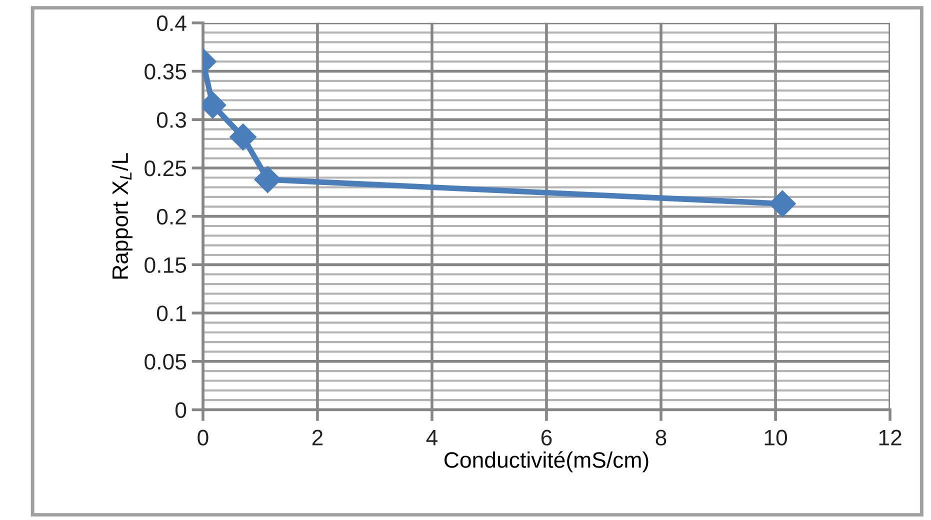  Describe the element at coordinates (546, 438) in the screenshot. I see `x-tick-label: 6` at that location.